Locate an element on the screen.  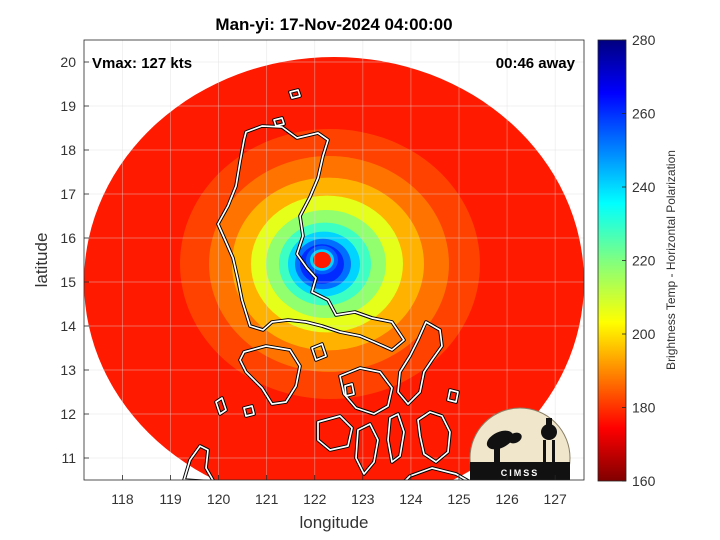
x-tick-label: 121 is located at coordinates (267, 499).